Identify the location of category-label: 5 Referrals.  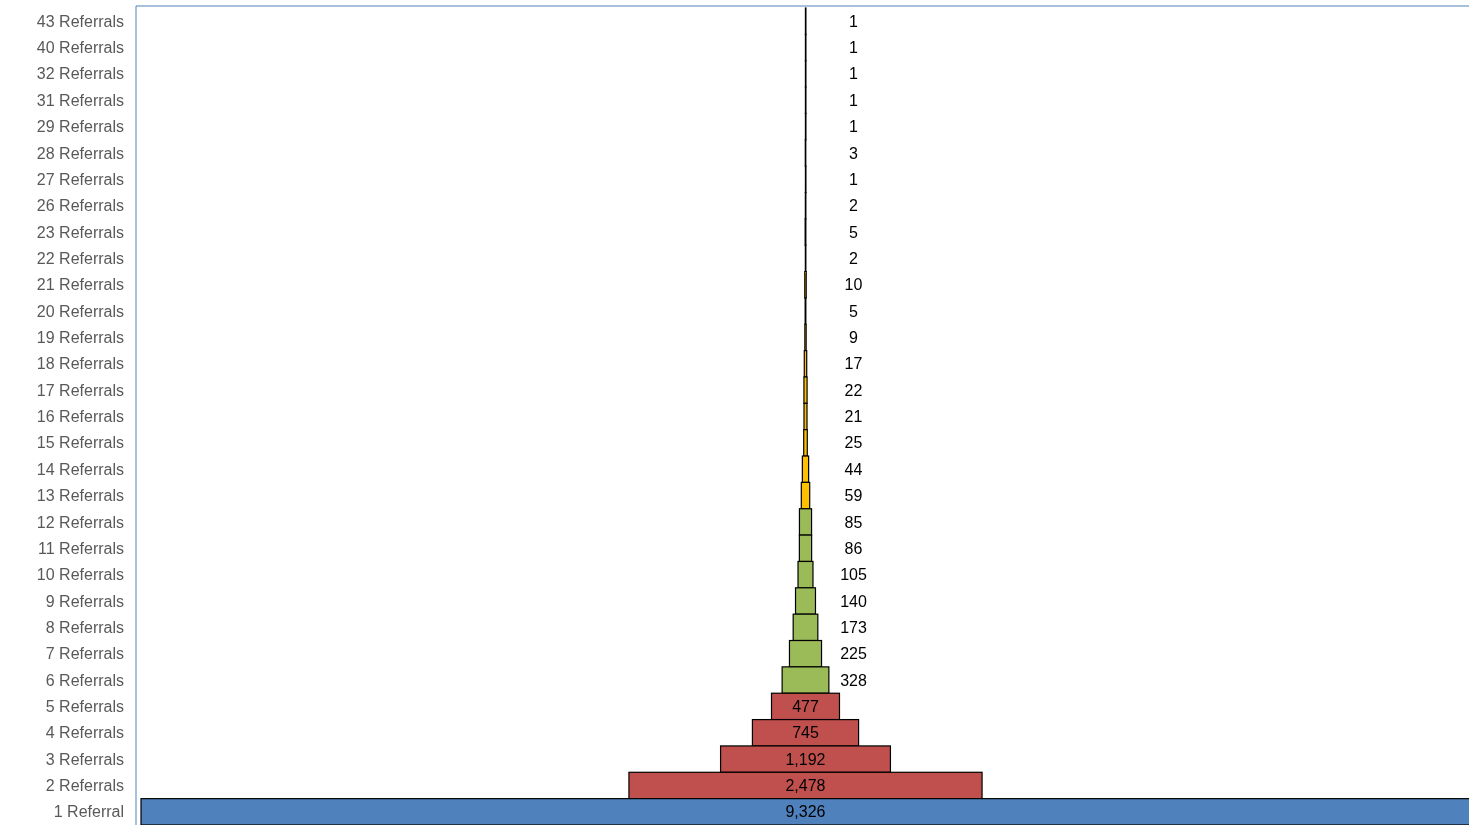
(84, 706).